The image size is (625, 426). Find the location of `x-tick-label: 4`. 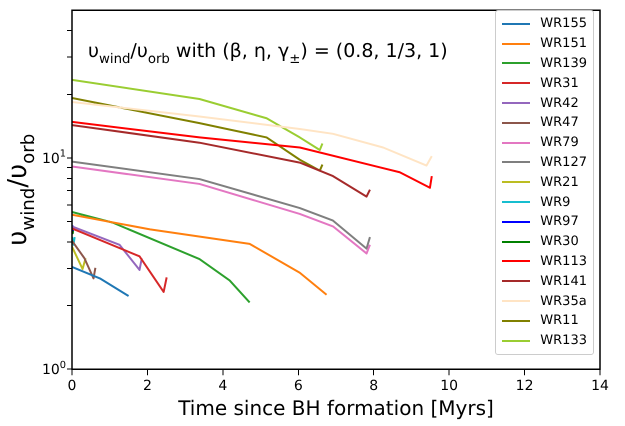

x-tick-label: 4 is located at coordinates (223, 386).